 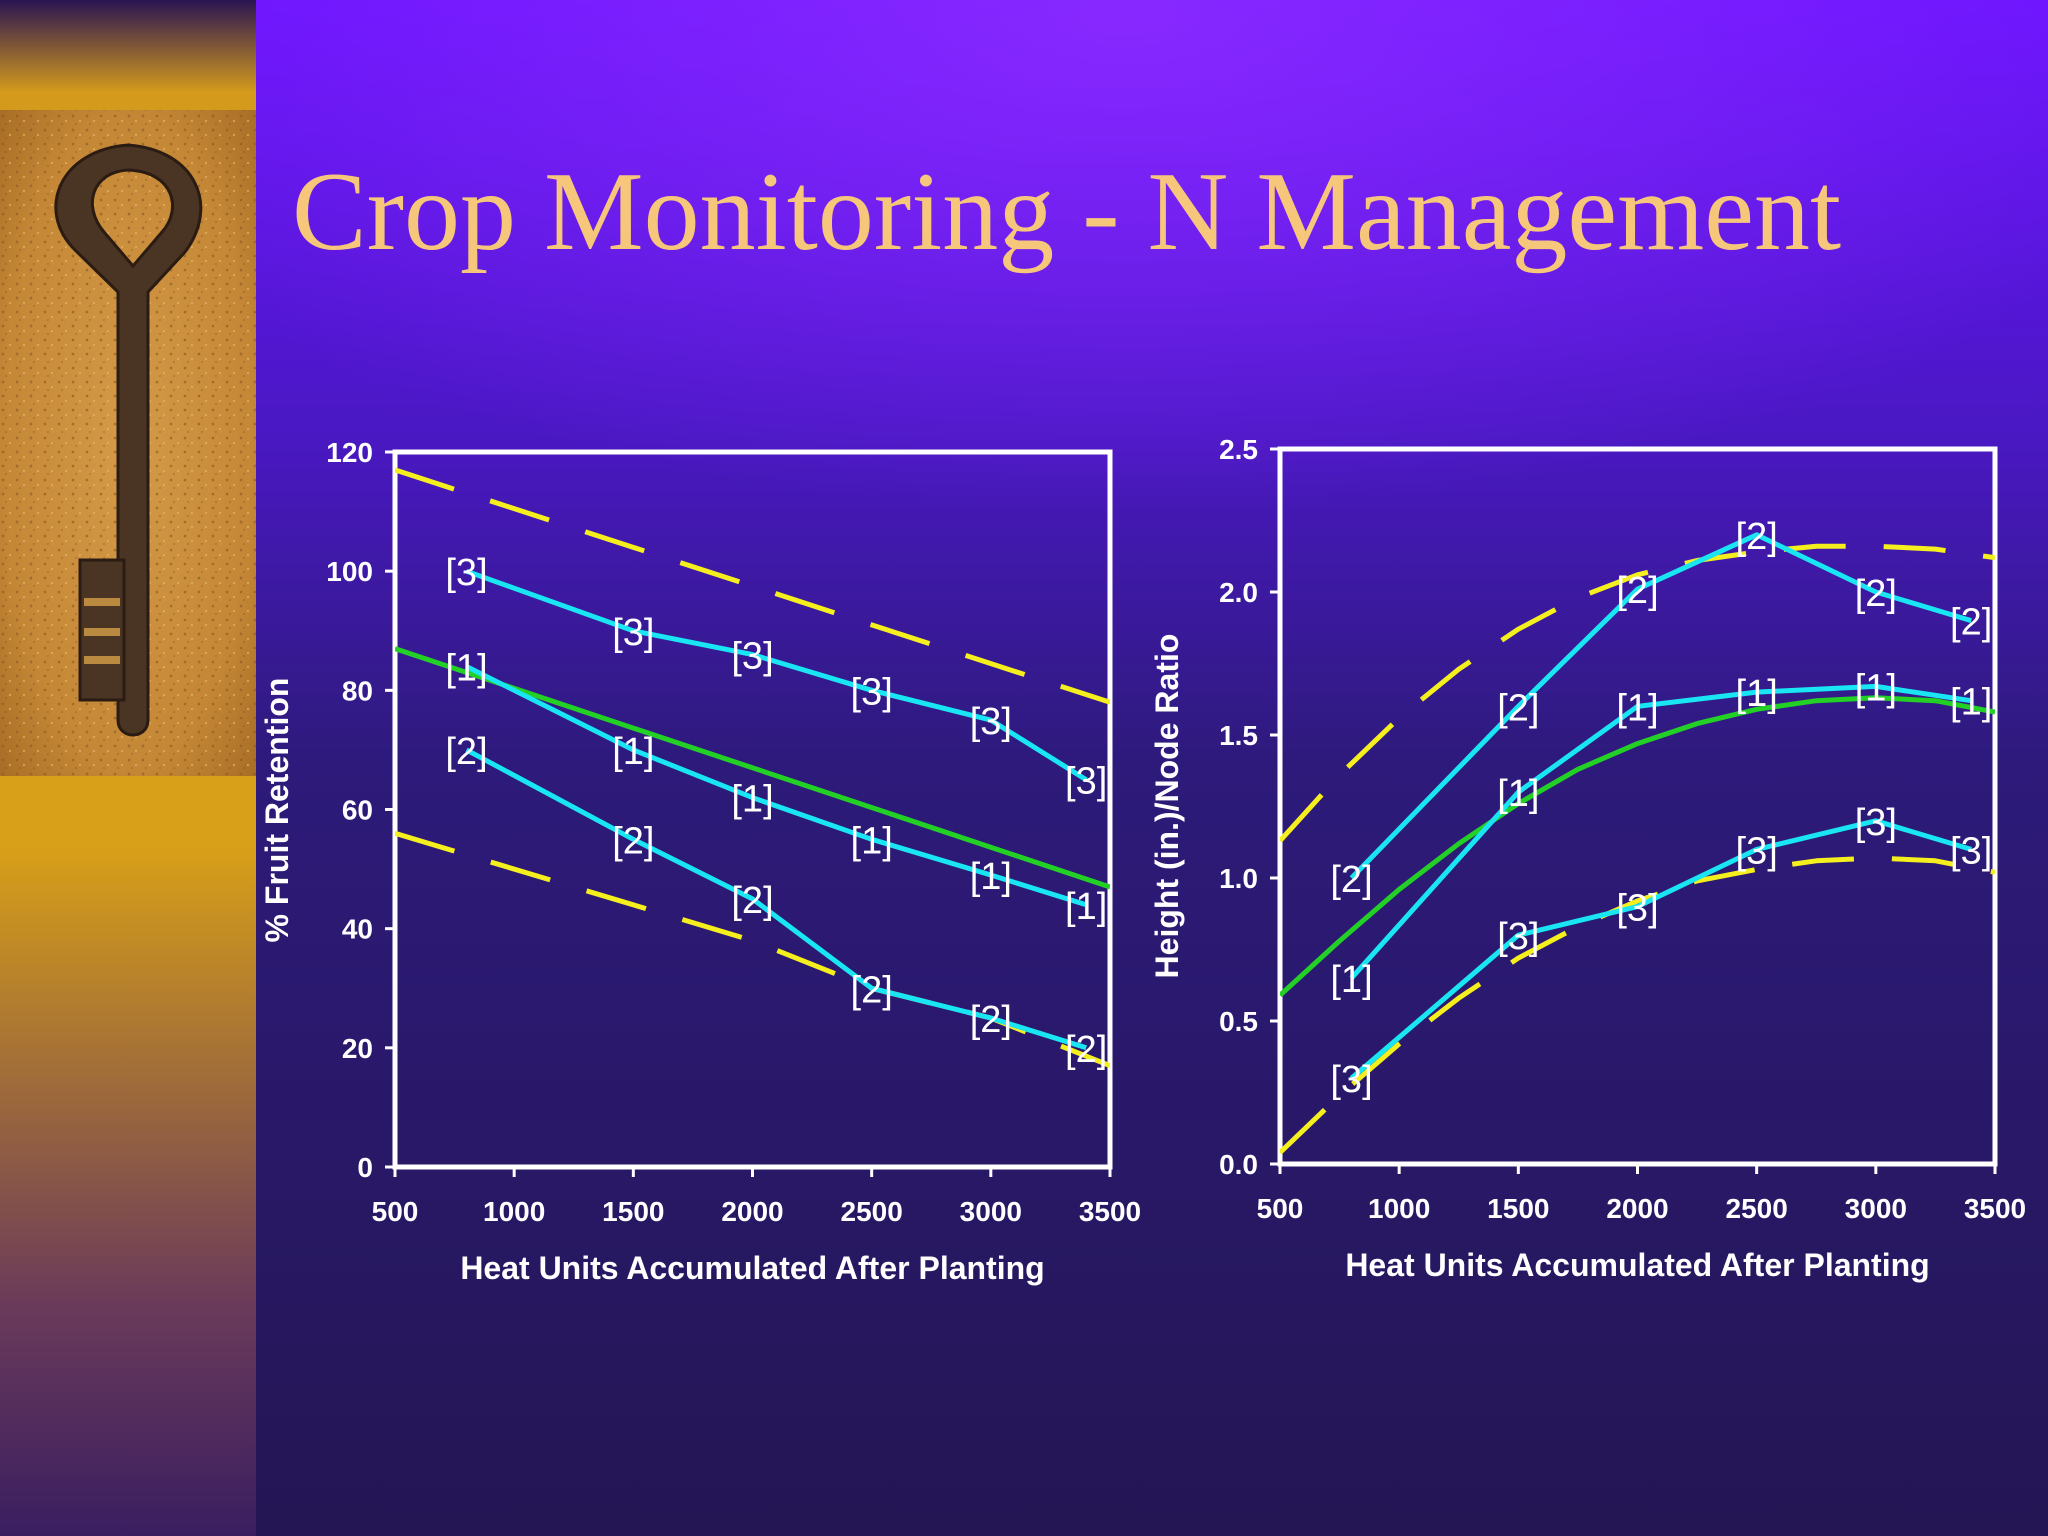 What do you see at coordinates (1637, 1265) in the screenshot?
I see `chart1-x-axis-label: Heat Units Accumulated After Planting` at bounding box center [1637, 1265].